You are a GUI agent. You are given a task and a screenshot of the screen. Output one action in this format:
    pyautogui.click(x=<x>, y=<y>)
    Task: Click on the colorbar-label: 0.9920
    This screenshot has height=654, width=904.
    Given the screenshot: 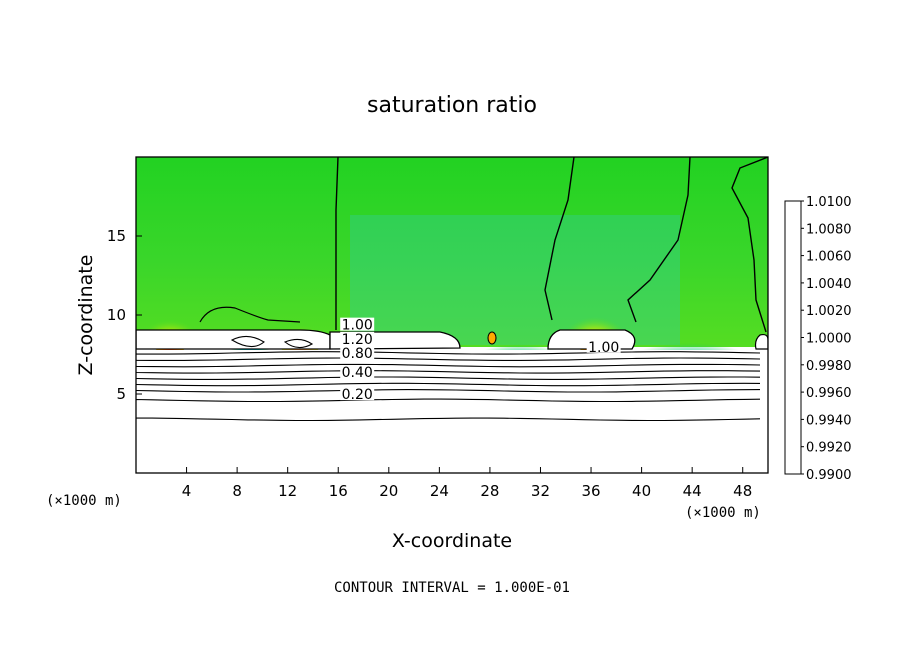 What is the action you would take?
    pyautogui.click(x=829, y=448)
    